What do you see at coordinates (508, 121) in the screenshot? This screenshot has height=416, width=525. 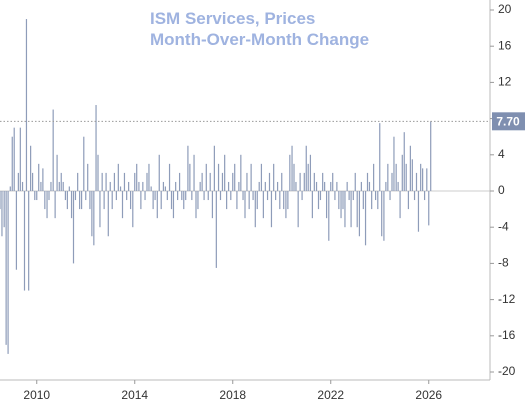 I see `last-value-label: 7.70` at bounding box center [508, 121].